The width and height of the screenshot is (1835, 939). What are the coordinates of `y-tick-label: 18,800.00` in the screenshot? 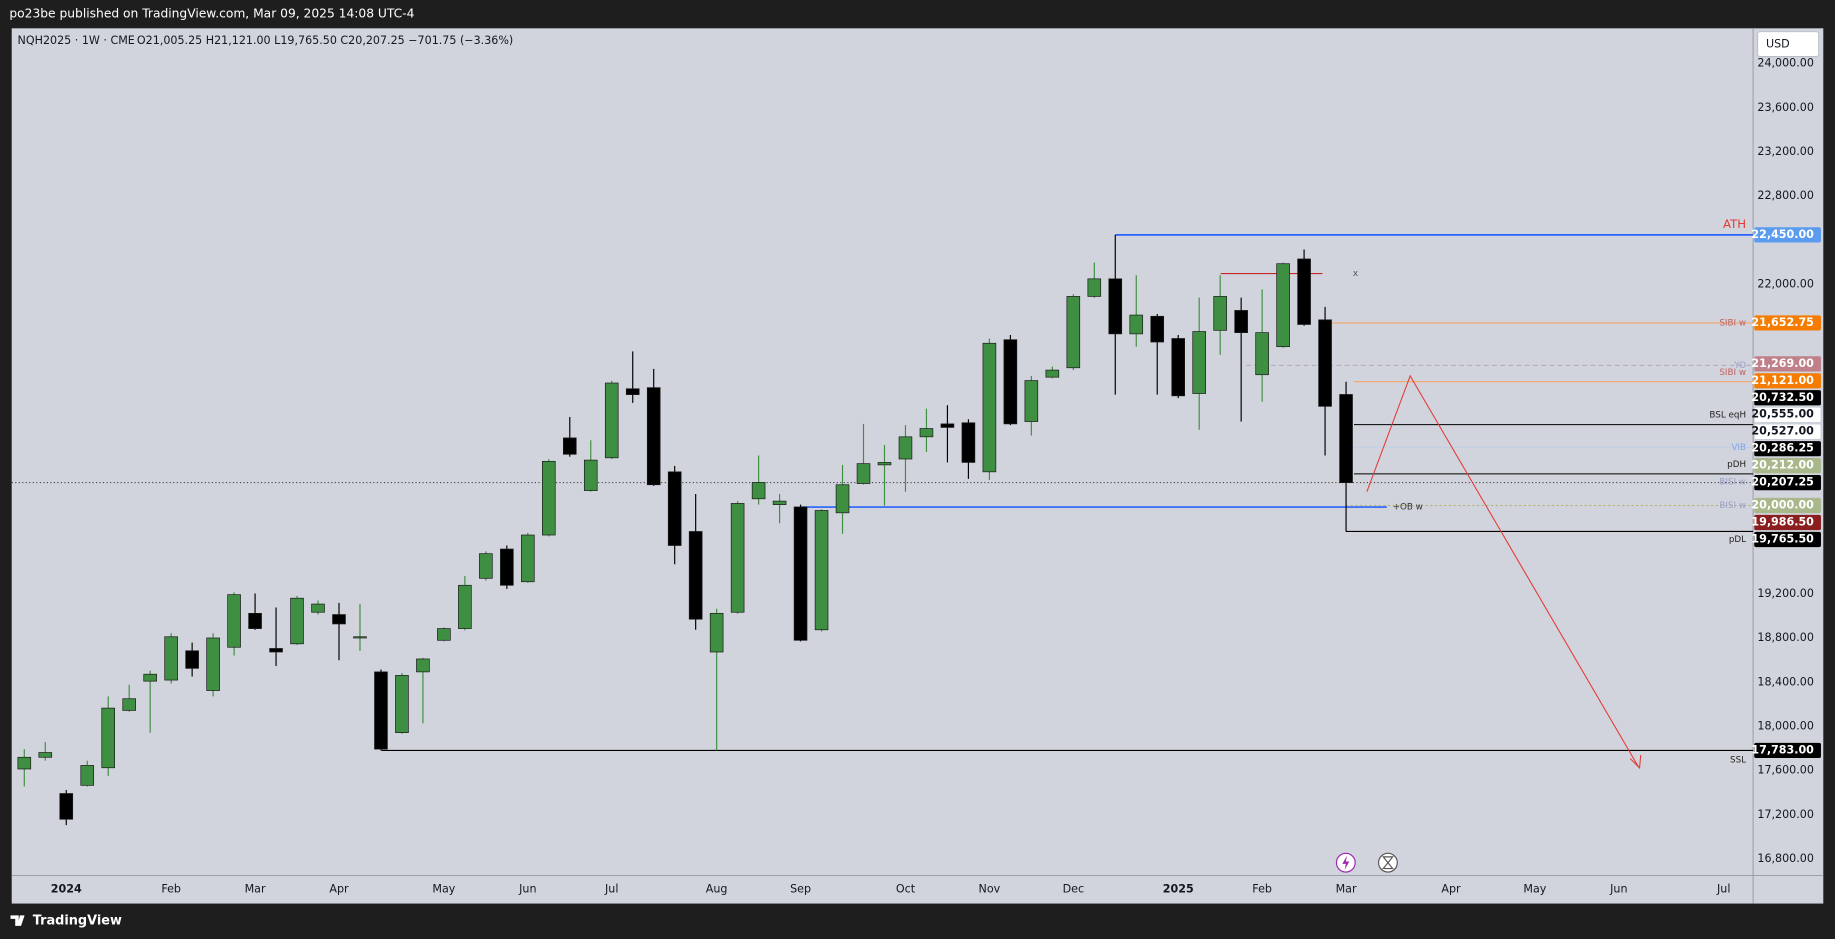 It's located at (1785, 637).